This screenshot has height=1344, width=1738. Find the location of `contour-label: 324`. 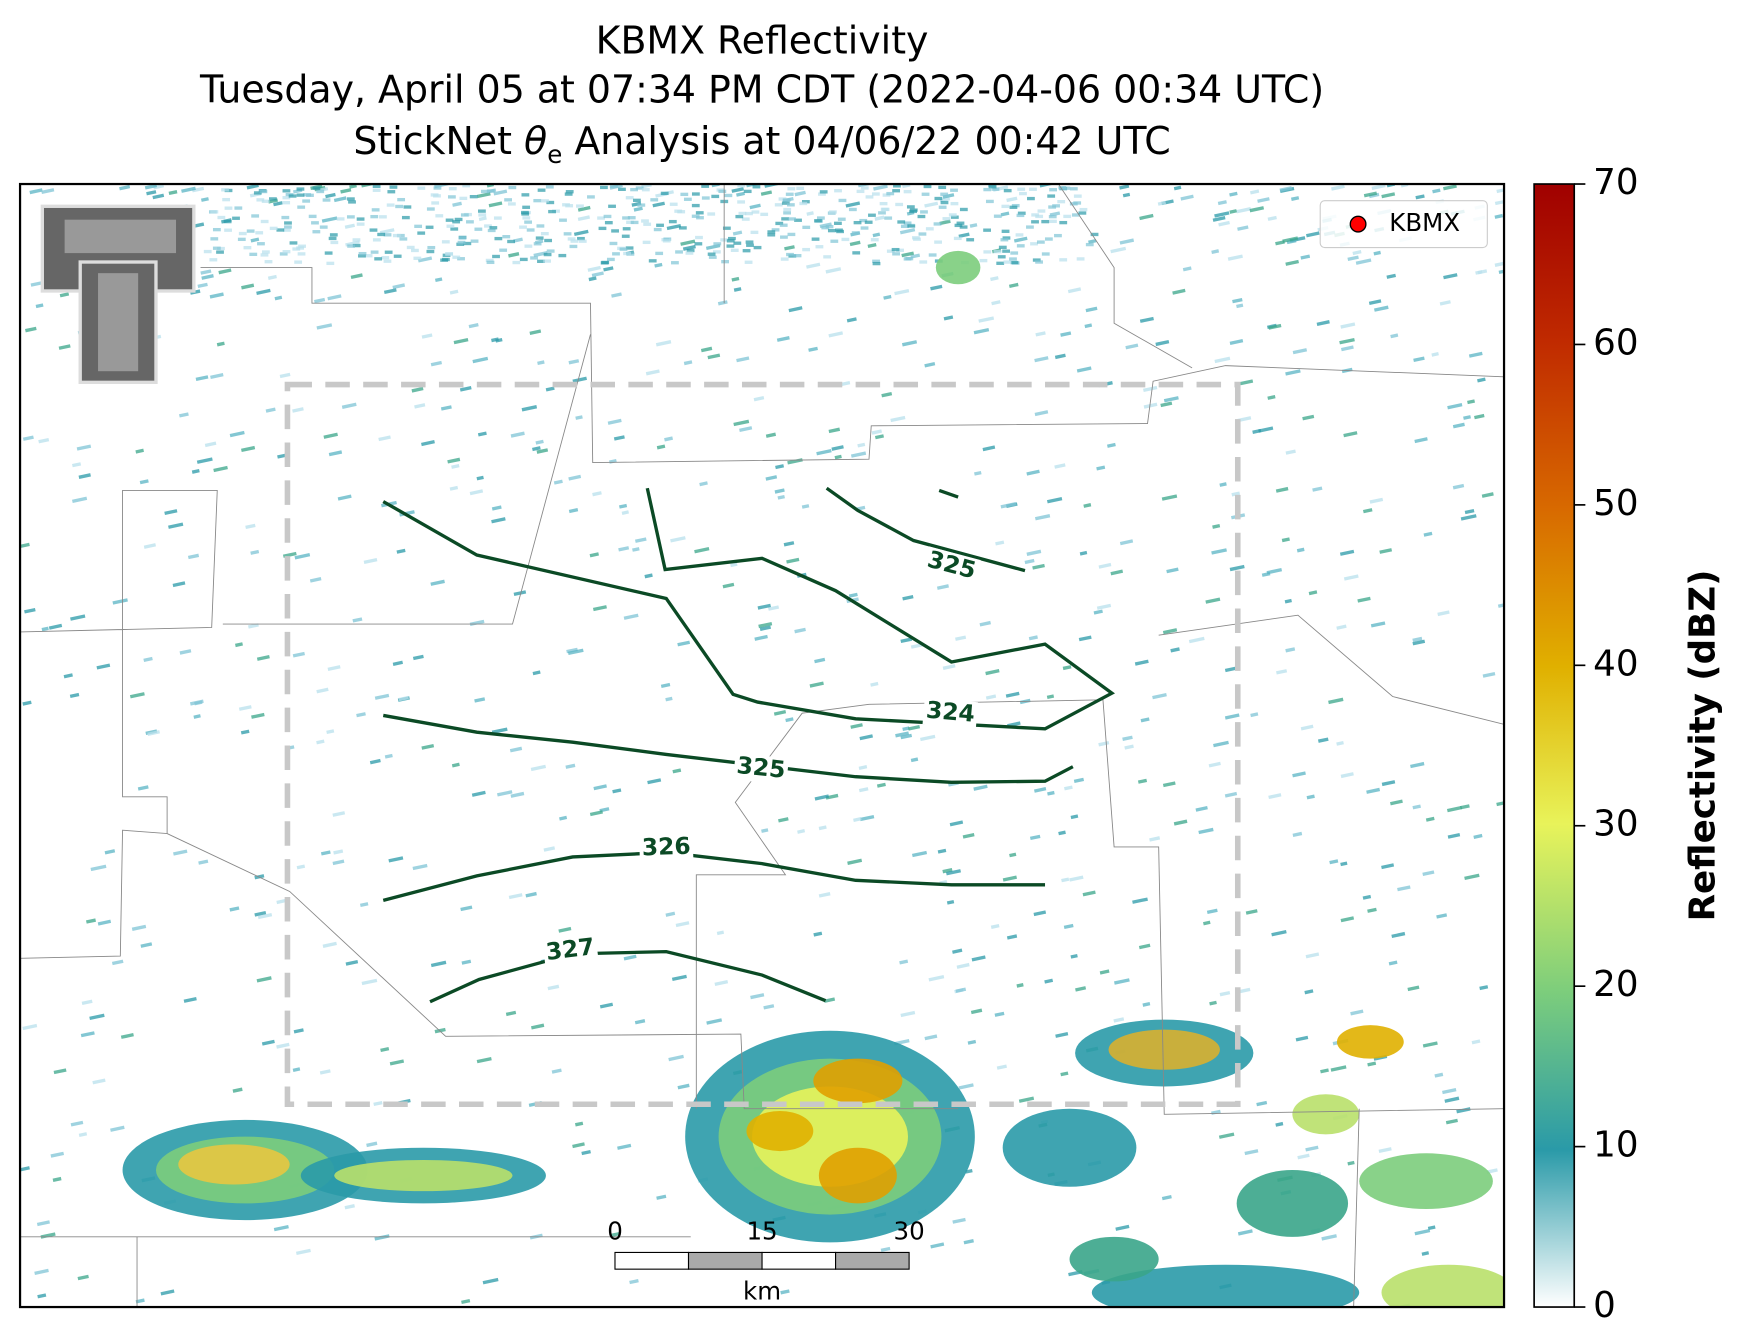

contour-label: 324 is located at coordinates (950, 712).